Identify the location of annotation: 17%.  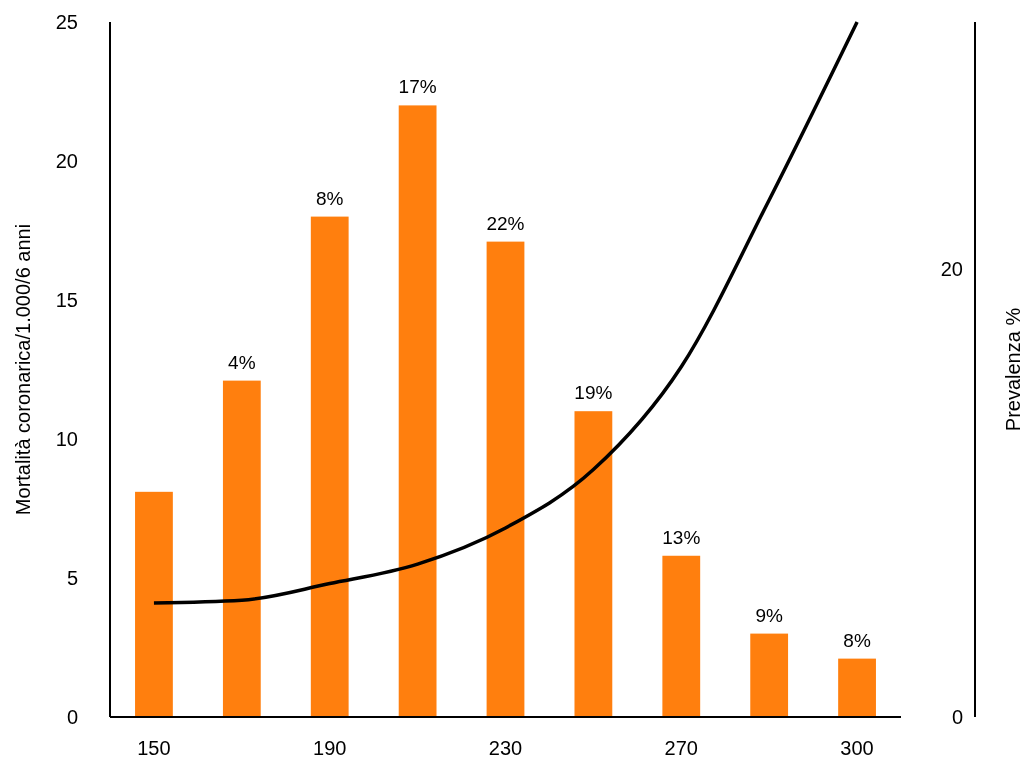
(417, 87).